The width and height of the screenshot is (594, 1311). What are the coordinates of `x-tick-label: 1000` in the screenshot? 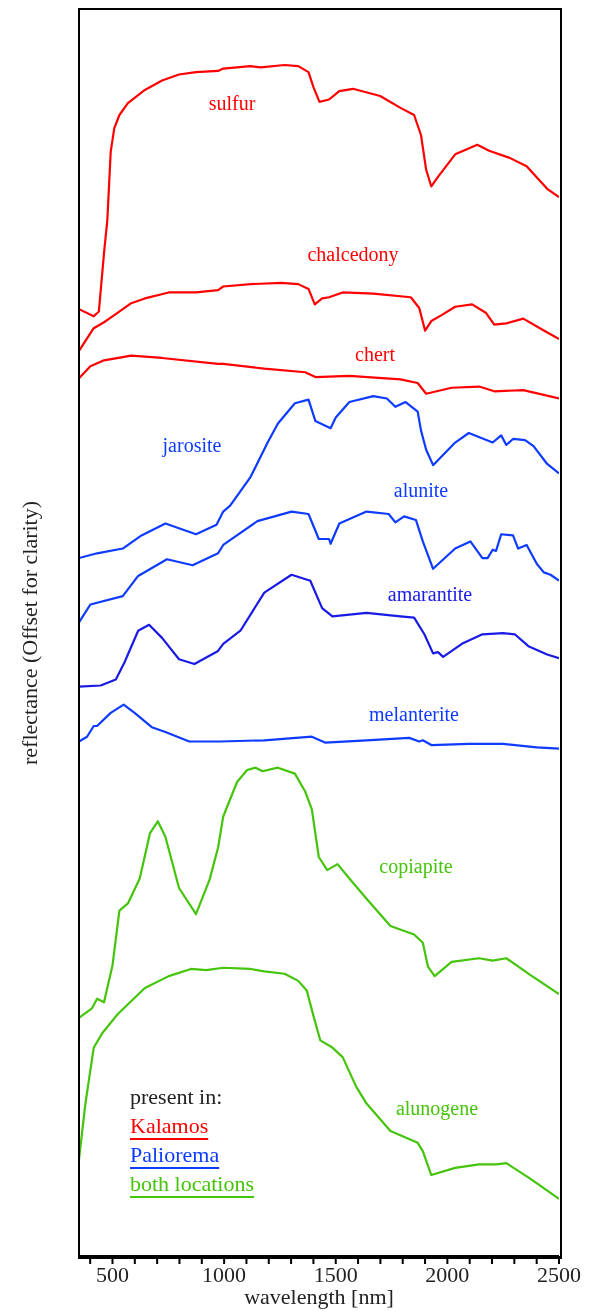 It's located at (224, 1274).